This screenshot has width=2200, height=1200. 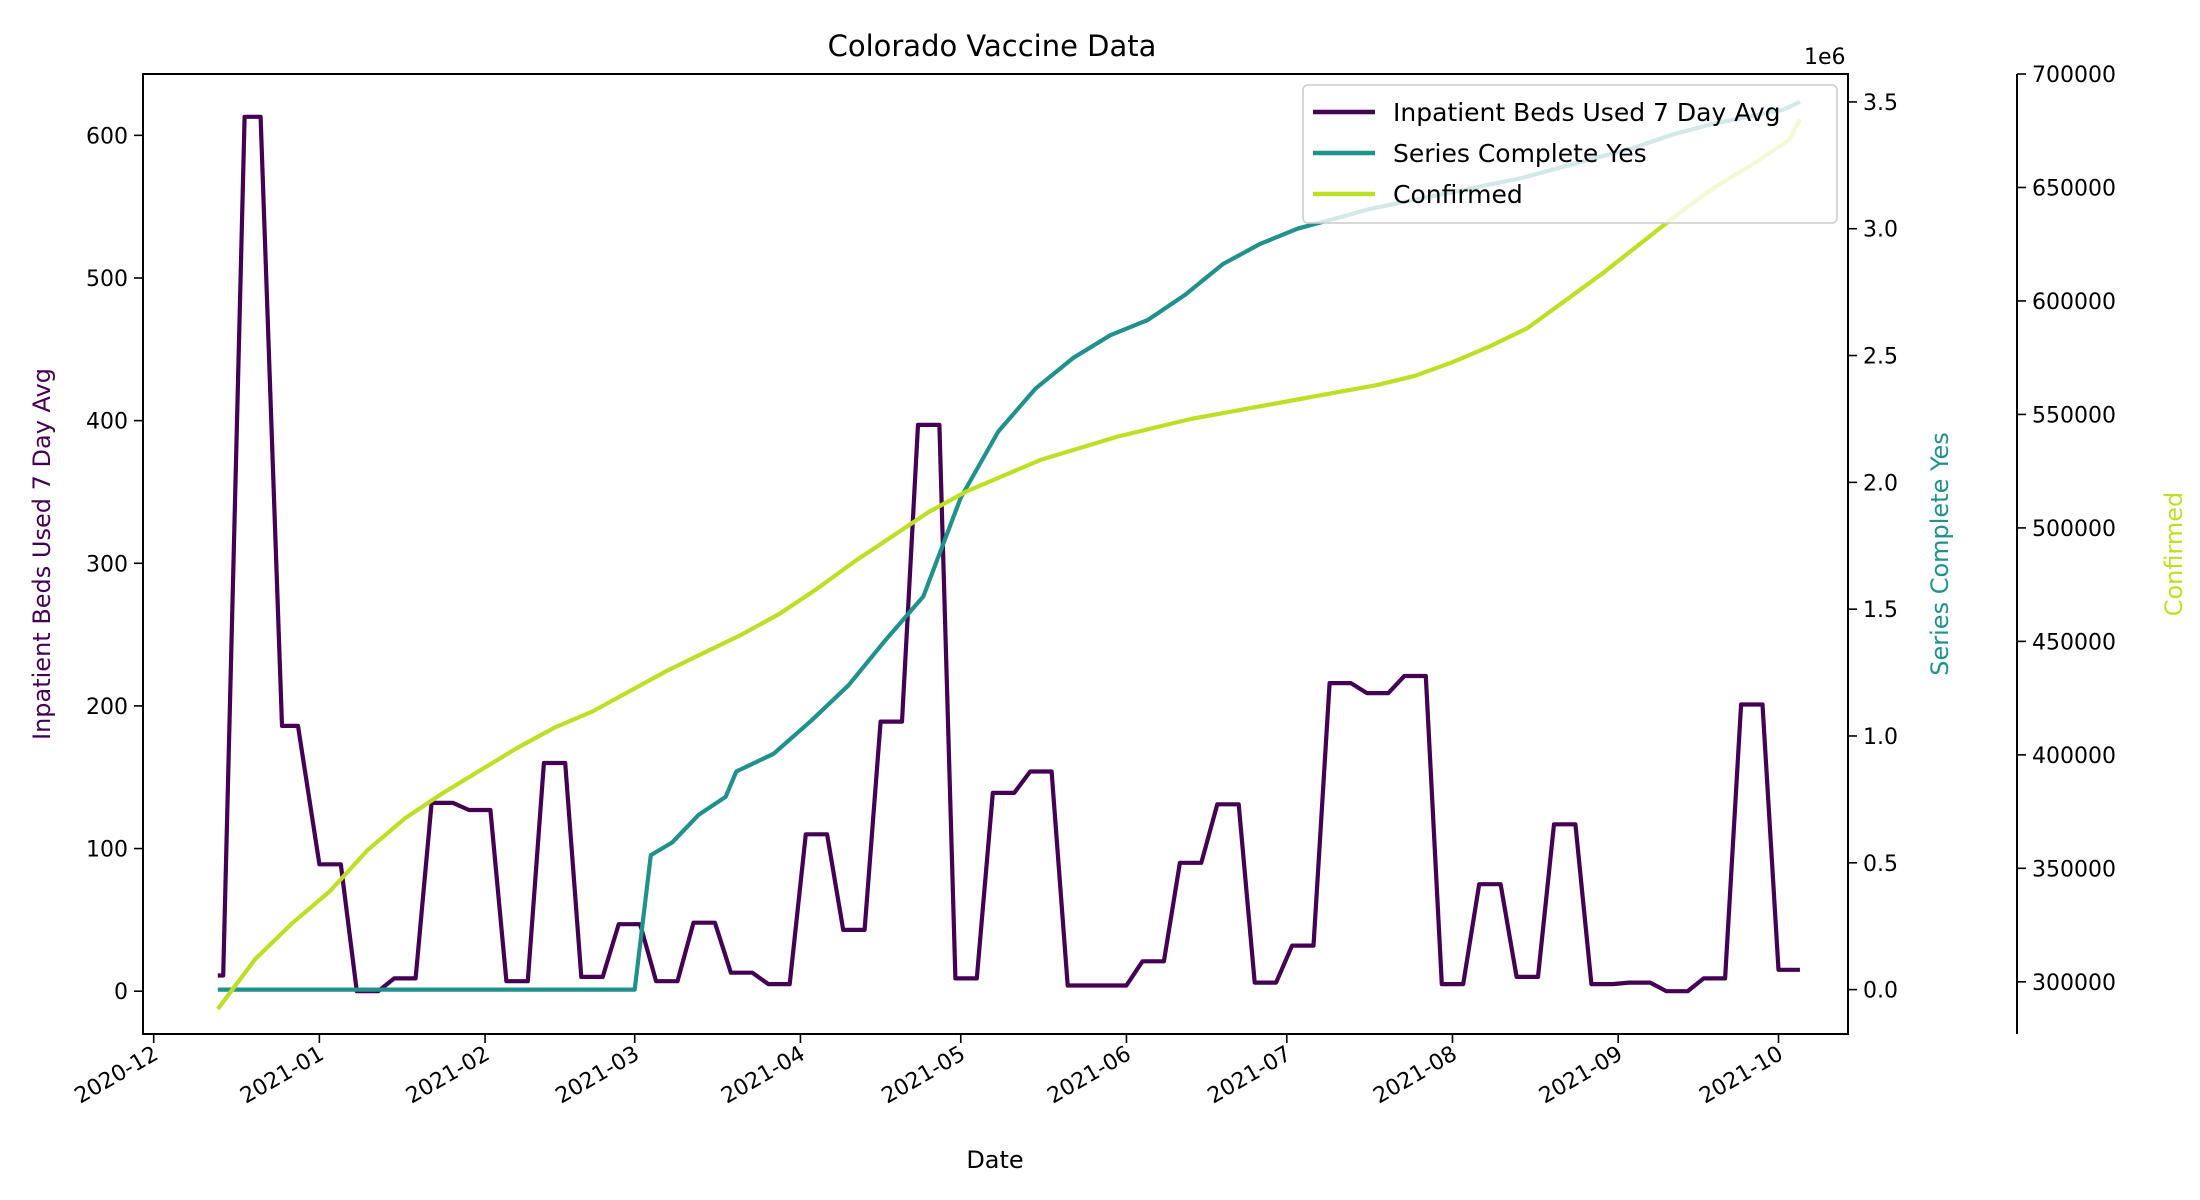 What do you see at coordinates (2074, 642) in the screenshot?
I see `y-right2-tick-label: 450000` at bounding box center [2074, 642].